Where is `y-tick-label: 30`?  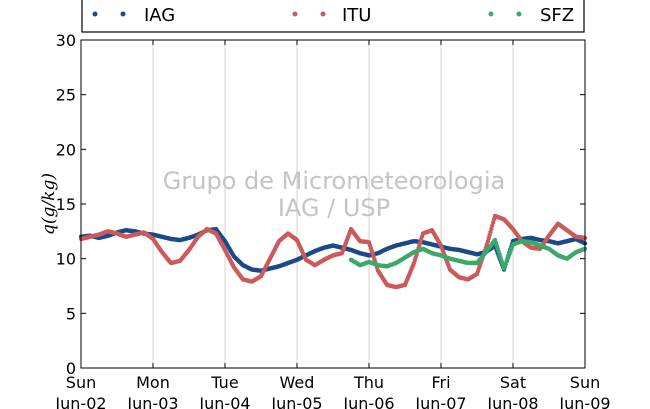
y-tick-label: 30 is located at coordinates (66, 40).